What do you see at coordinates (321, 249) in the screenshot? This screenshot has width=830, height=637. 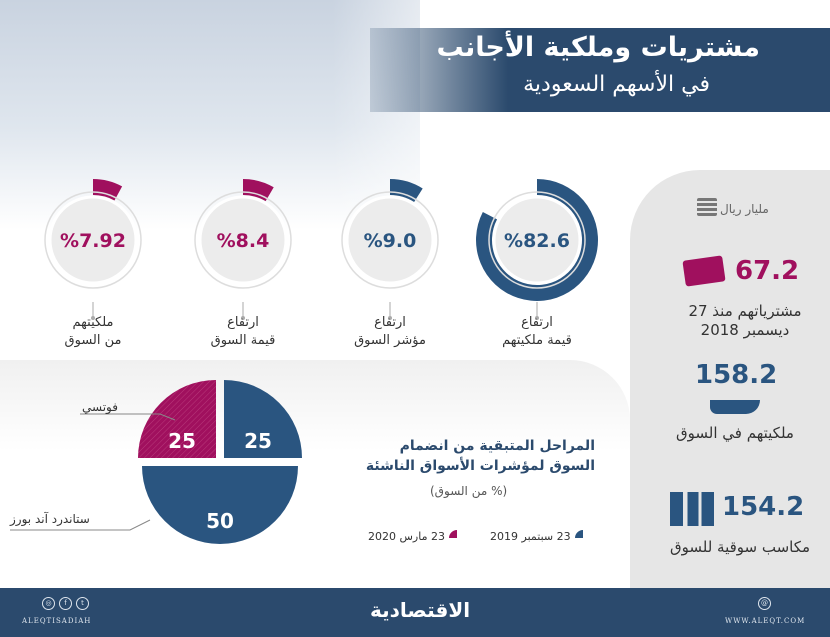 I see `gauges: %82.6 %9.0 %8.4 %7.92` at bounding box center [321, 249].